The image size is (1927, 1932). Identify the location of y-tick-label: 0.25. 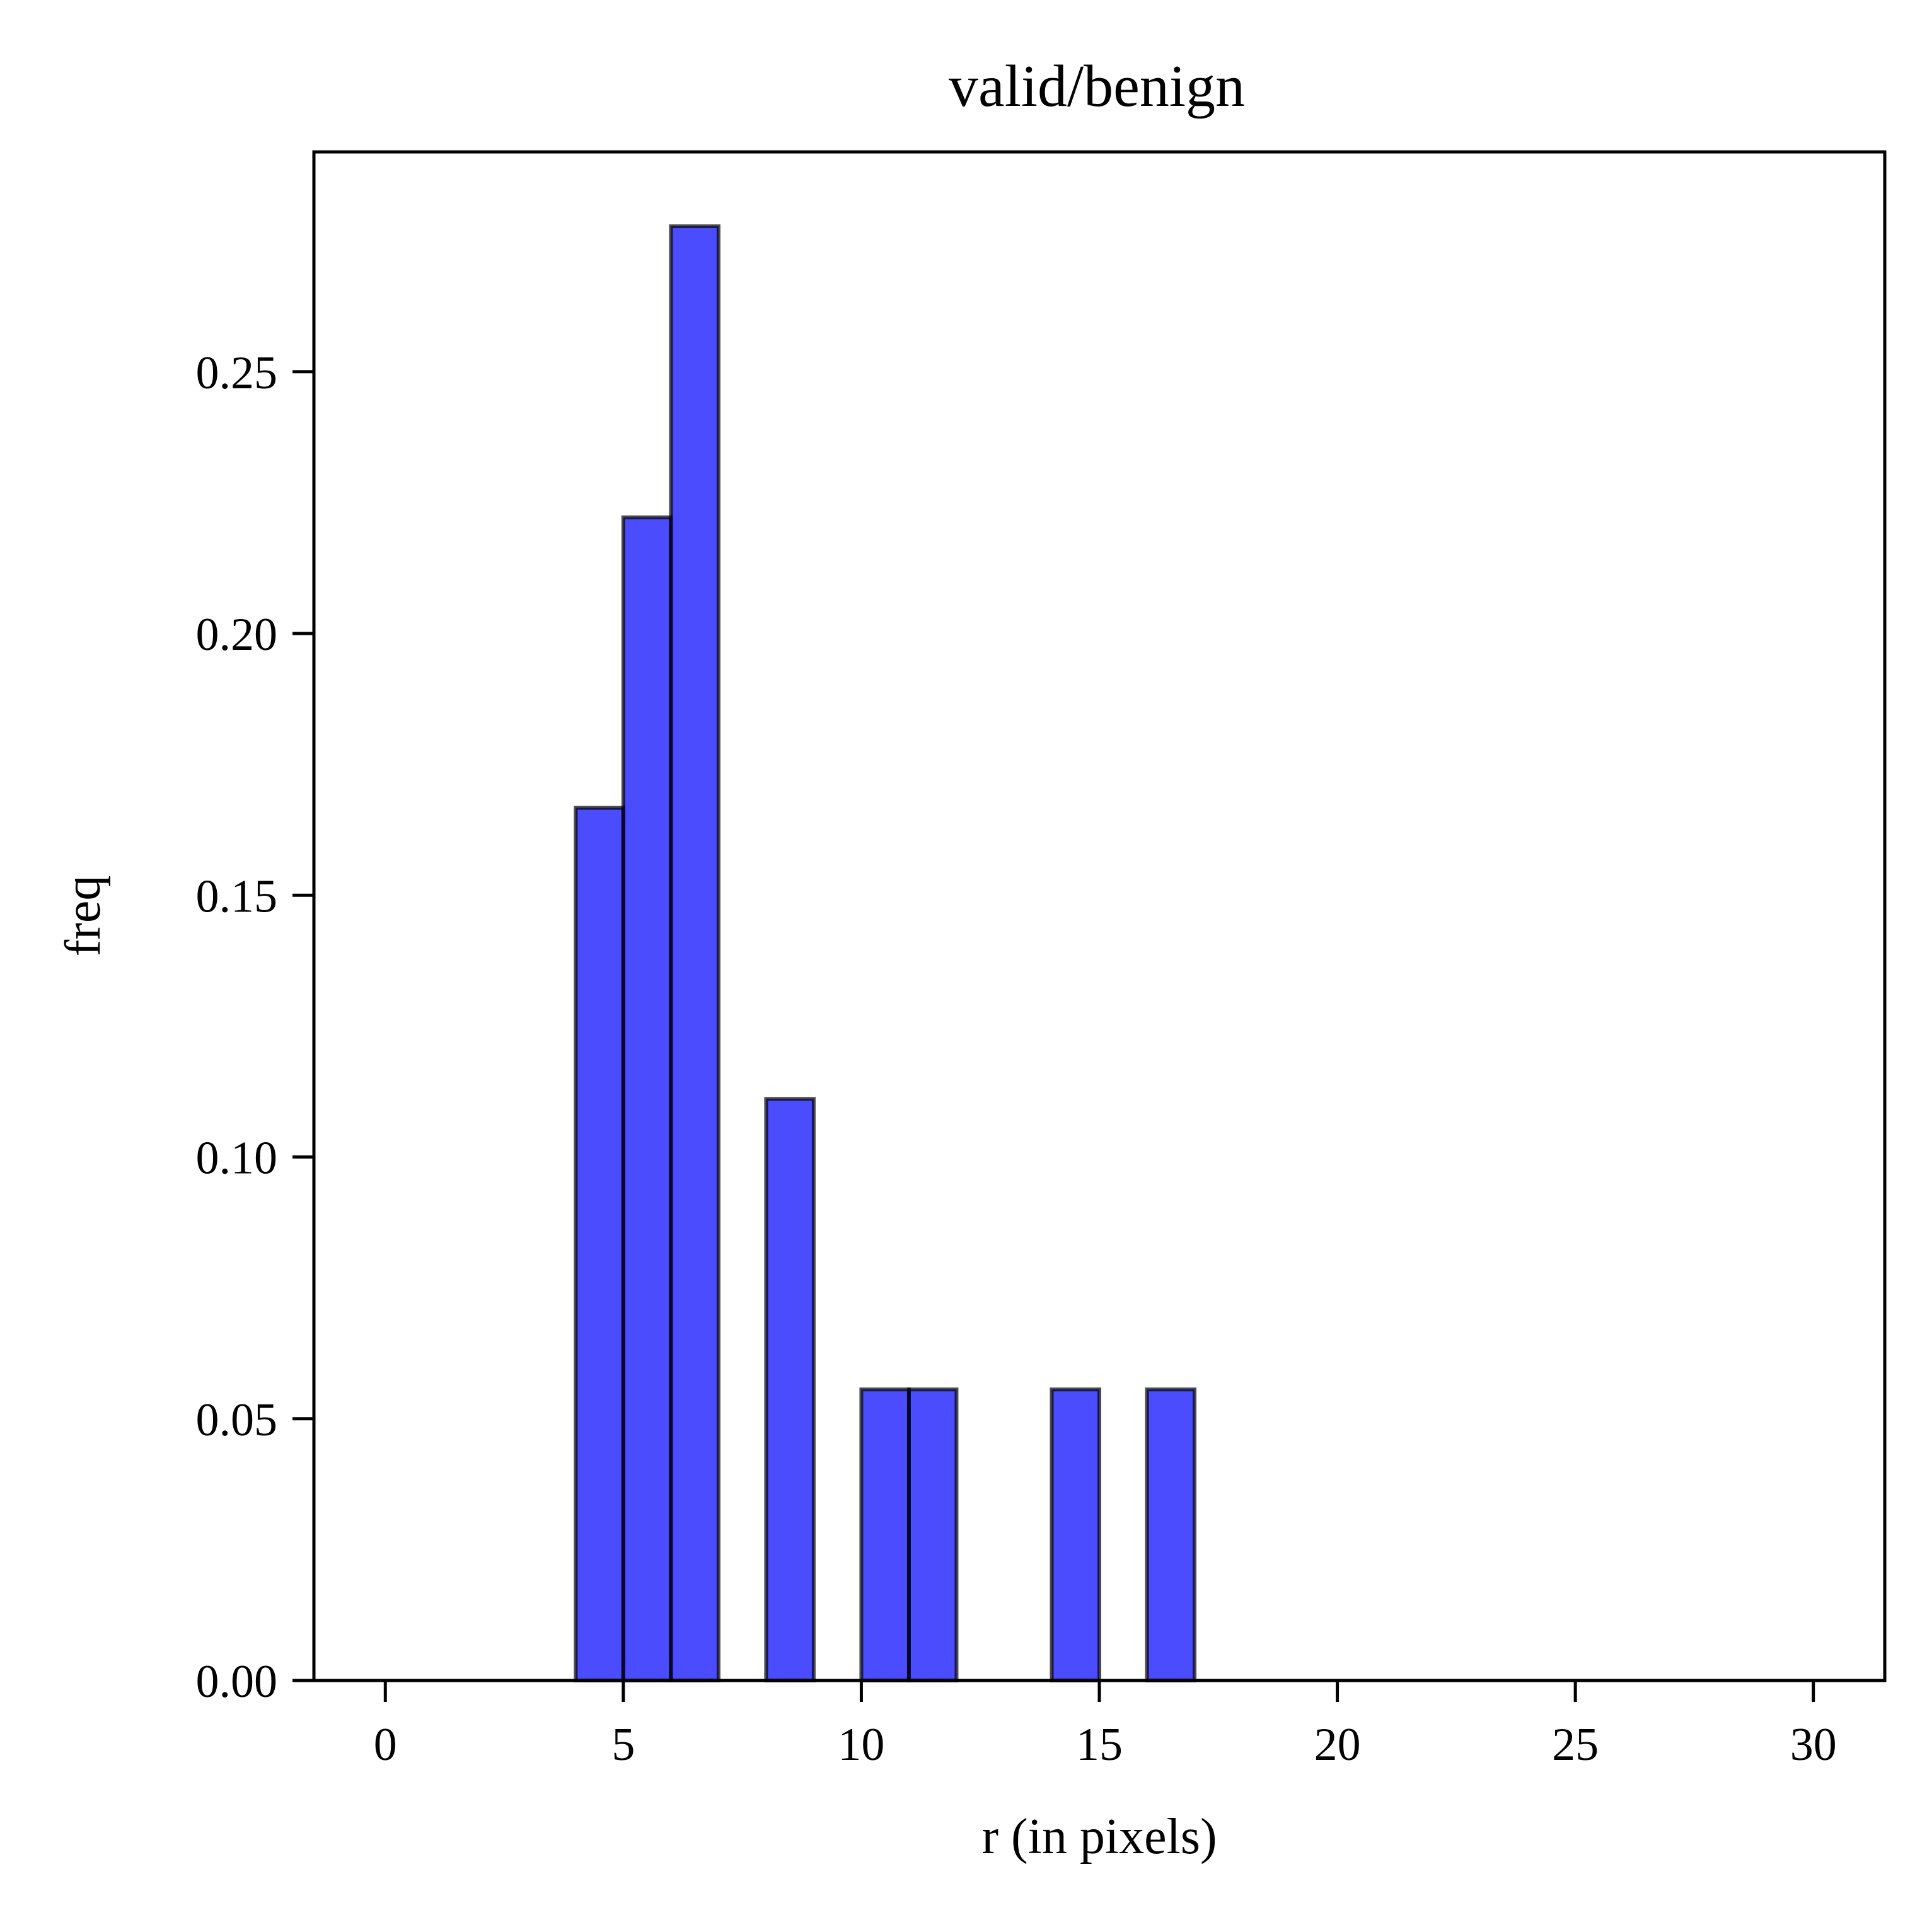
(237, 373).